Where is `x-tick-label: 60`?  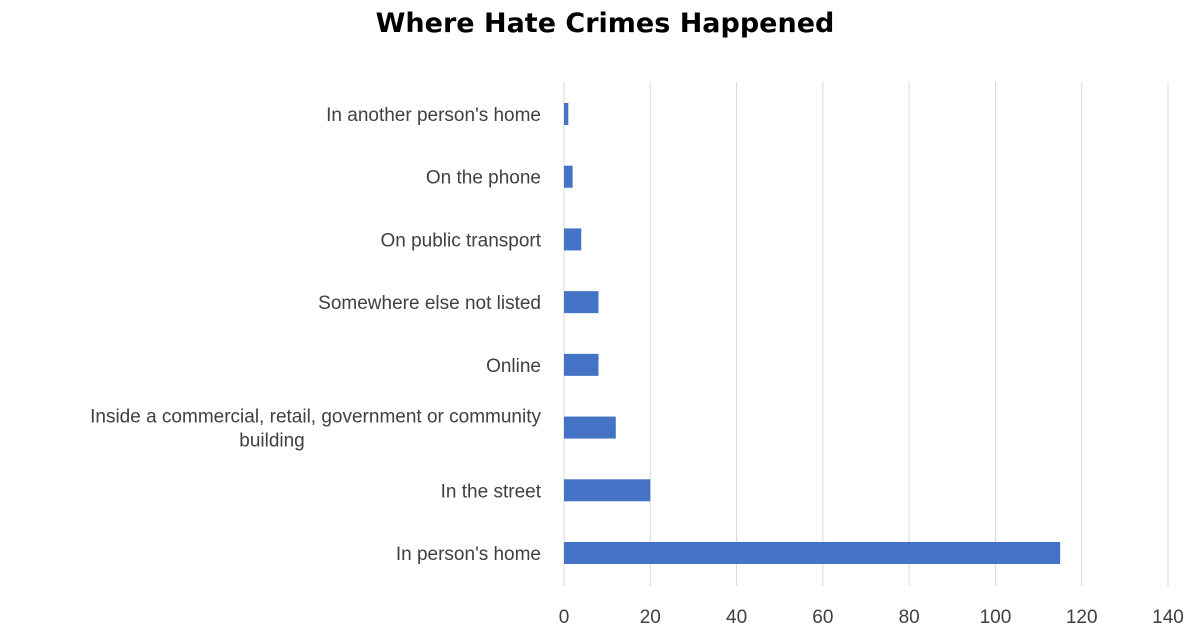 x-tick-label: 60 is located at coordinates (822, 616).